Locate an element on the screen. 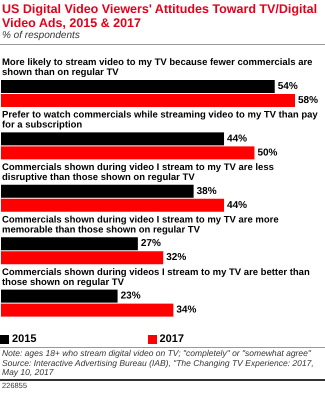 This screenshot has height=417, width=325. source-note: Source: Interactive Advertising Bureau (IAB), "The Changing TV Experience: 2017, May 10, 2017 is located at coordinates (158, 368).